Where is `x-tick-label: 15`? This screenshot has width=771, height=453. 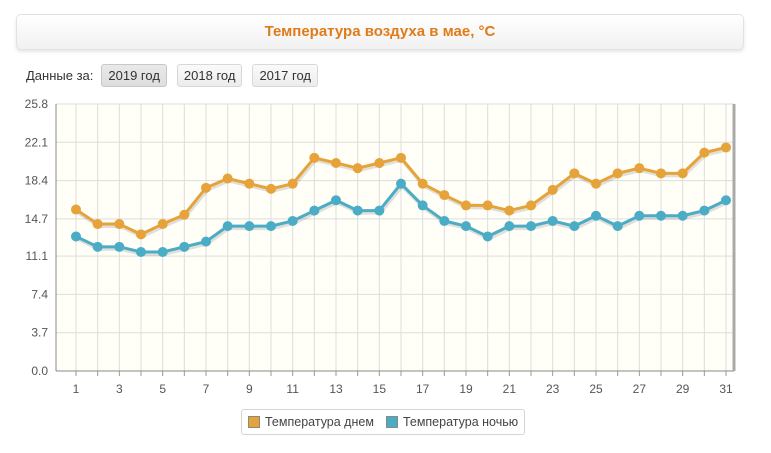
x-tick-label: 15 is located at coordinates (380, 389).